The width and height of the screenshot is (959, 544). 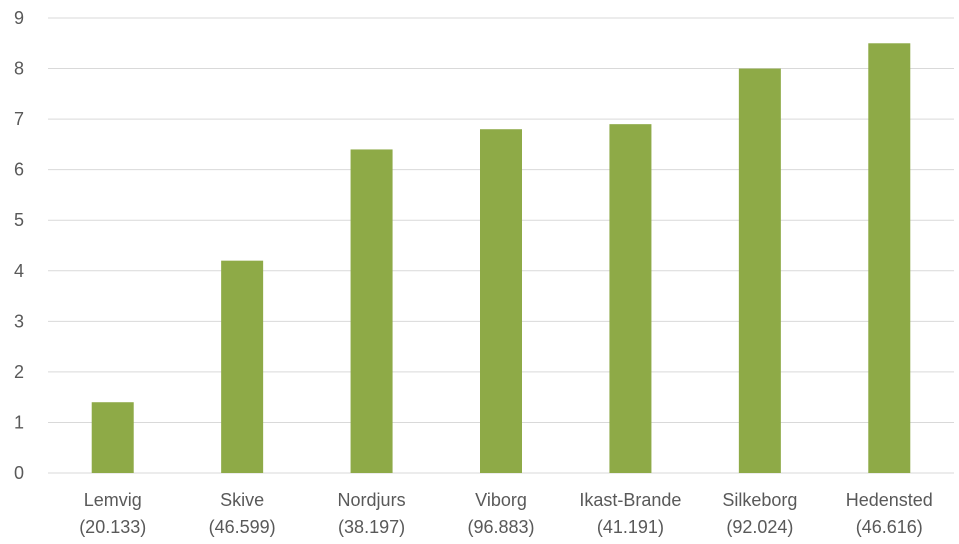 I want to click on x-tick-sublabel: (92.024), so click(x=759, y=527).